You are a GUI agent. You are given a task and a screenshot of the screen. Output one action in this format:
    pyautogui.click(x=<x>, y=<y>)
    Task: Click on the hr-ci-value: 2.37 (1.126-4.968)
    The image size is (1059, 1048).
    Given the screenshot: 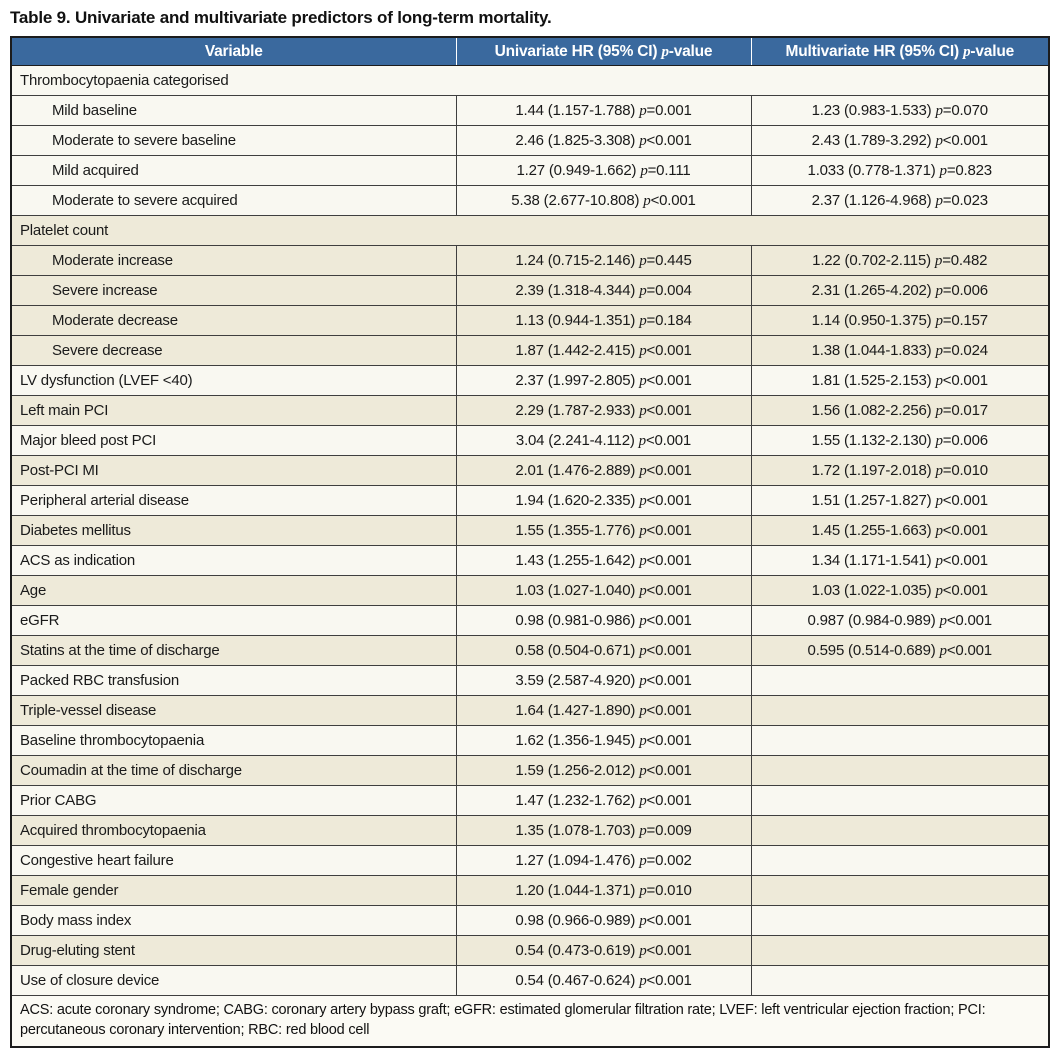 What is the action you would take?
    pyautogui.click(x=871, y=200)
    